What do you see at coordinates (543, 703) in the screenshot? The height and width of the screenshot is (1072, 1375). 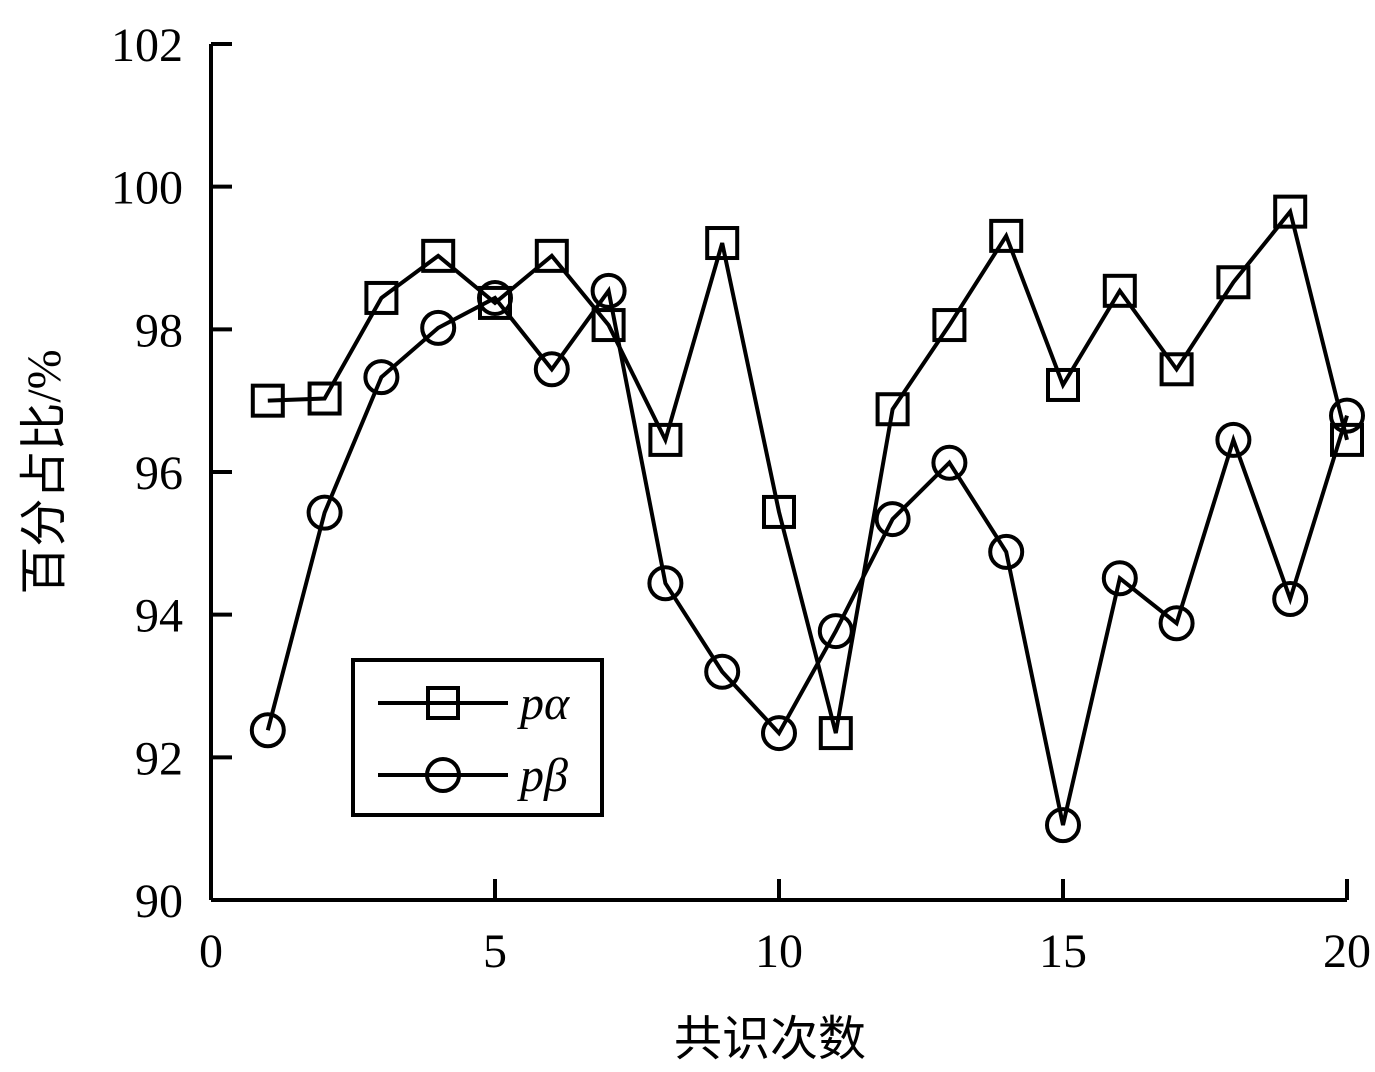 I see `legend-label: pα` at bounding box center [543, 703].